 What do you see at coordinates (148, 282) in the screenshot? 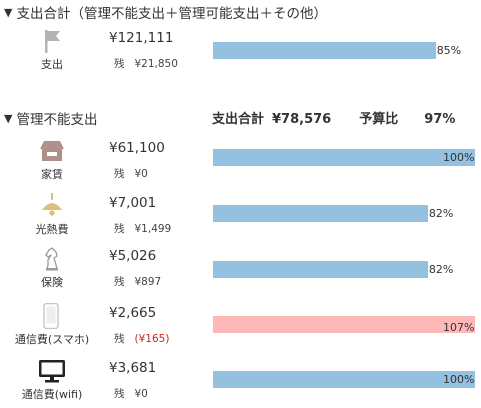
I see `remaining-value: ¥897` at bounding box center [148, 282].